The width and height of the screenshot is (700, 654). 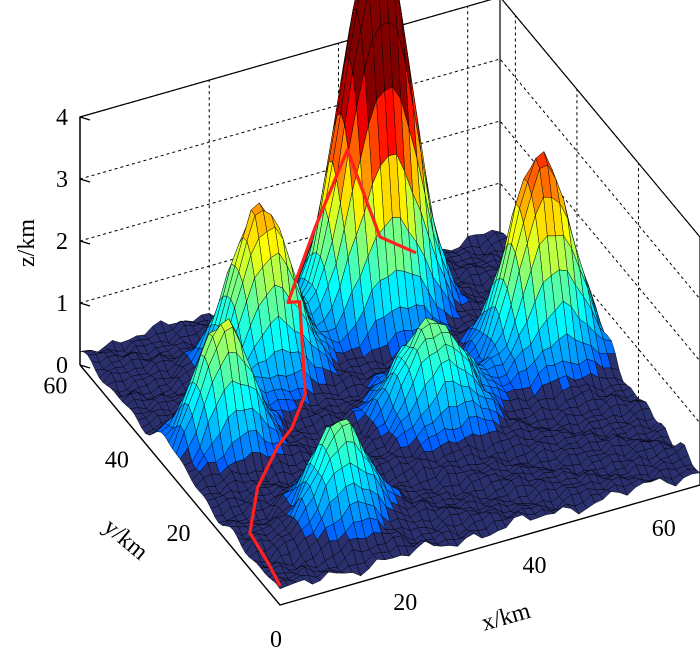 What do you see at coordinates (55, 386) in the screenshot?
I see `y-tick-label: 60` at bounding box center [55, 386].